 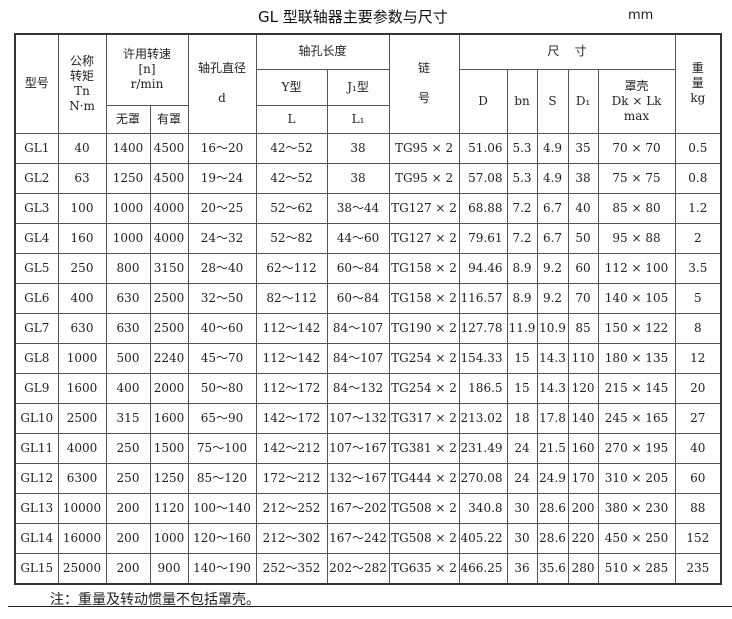 I want to click on cell-D1: 38, so click(x=583, y=178).